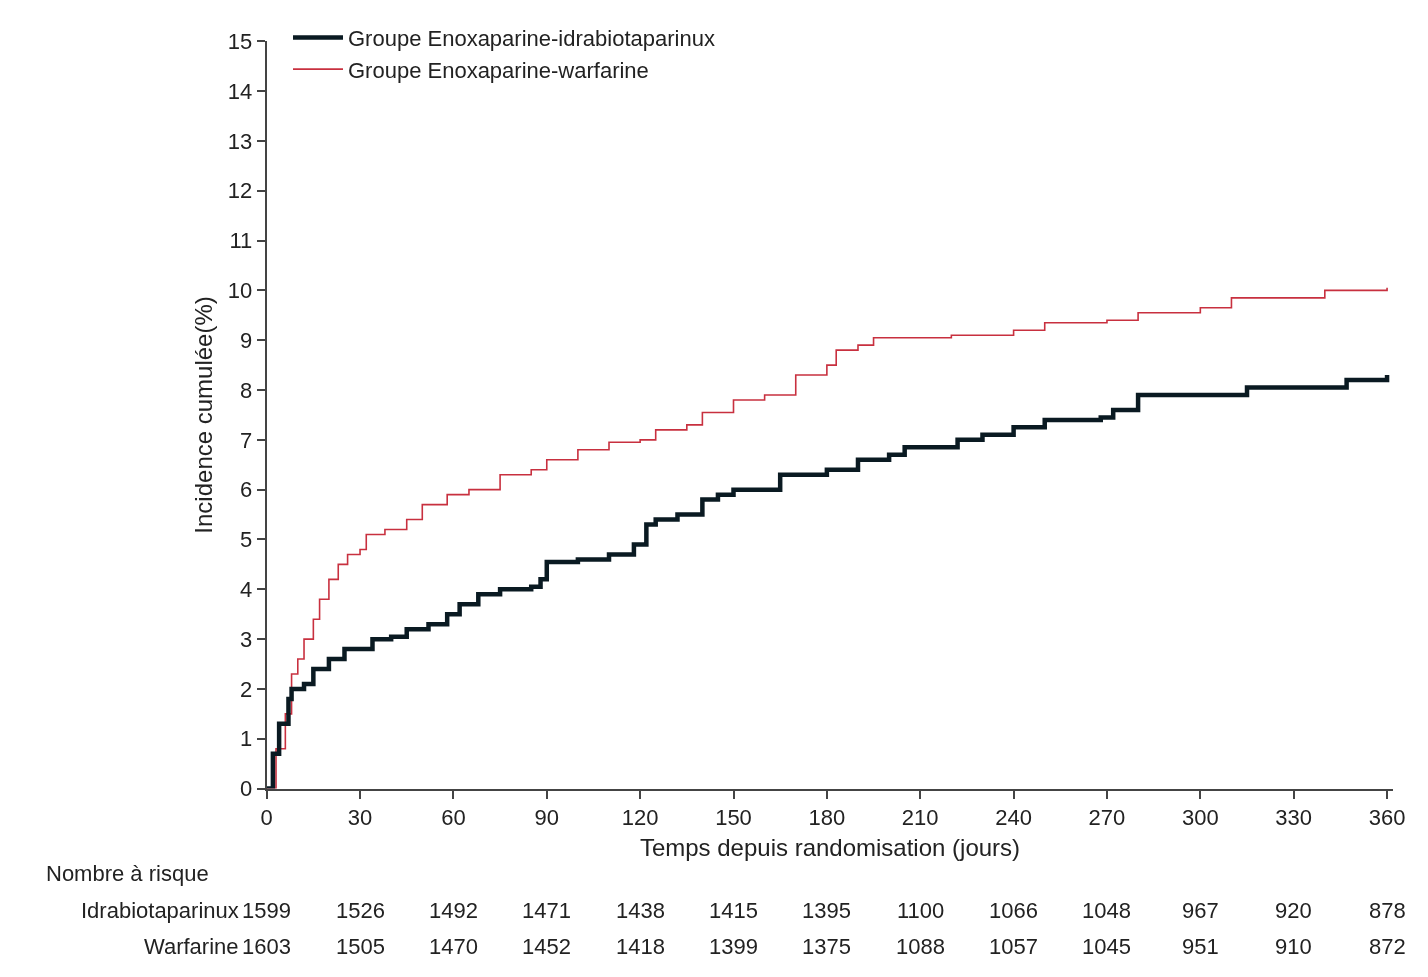 This screenshot has height=977, width=1428. What do you see at coordinates (546, 910) in the screenshot?
I see `text: 1471` at bounding box center [546, 910].